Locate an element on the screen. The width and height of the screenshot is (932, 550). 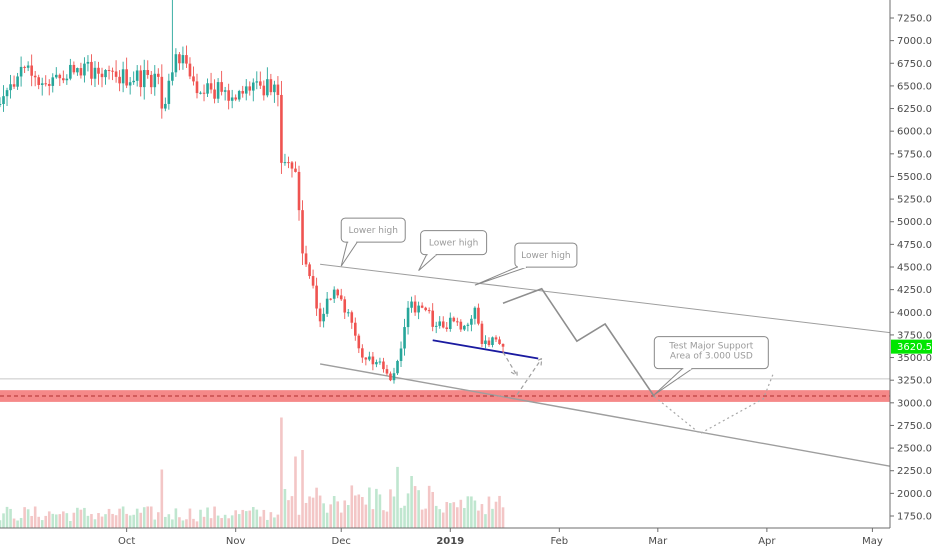
projection-arrow is located at coordinates (529, 377).